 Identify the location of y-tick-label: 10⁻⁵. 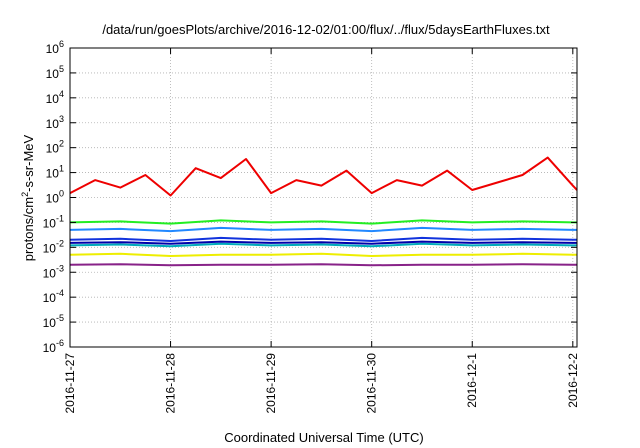
(53, 321).